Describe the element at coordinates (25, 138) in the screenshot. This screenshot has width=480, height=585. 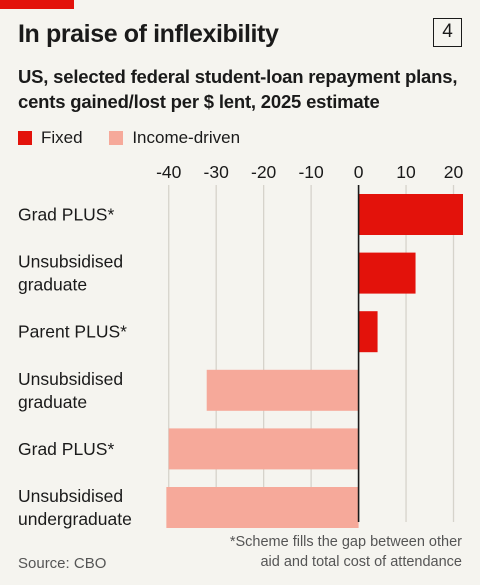
I see `legend-swatch-fixed` at that location.